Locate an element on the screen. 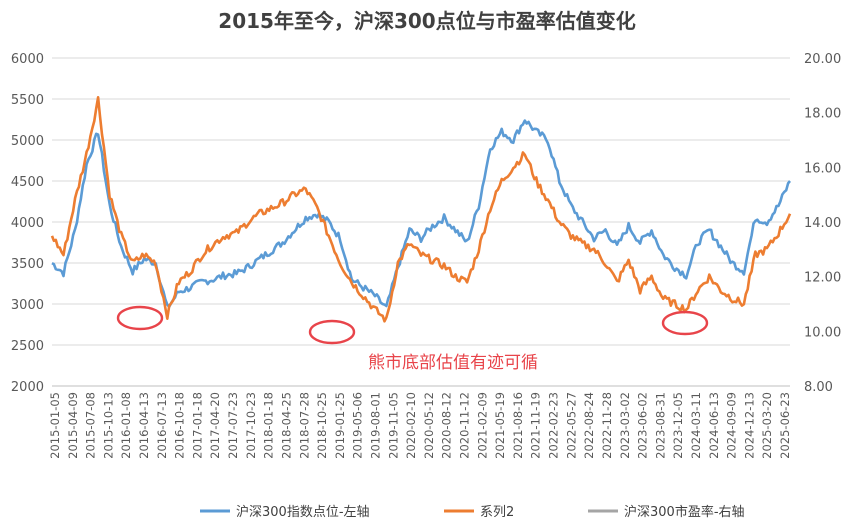 This screenshot has width=854, height=526. left-tick-label: 4500 is located at coordinates (27, 182).